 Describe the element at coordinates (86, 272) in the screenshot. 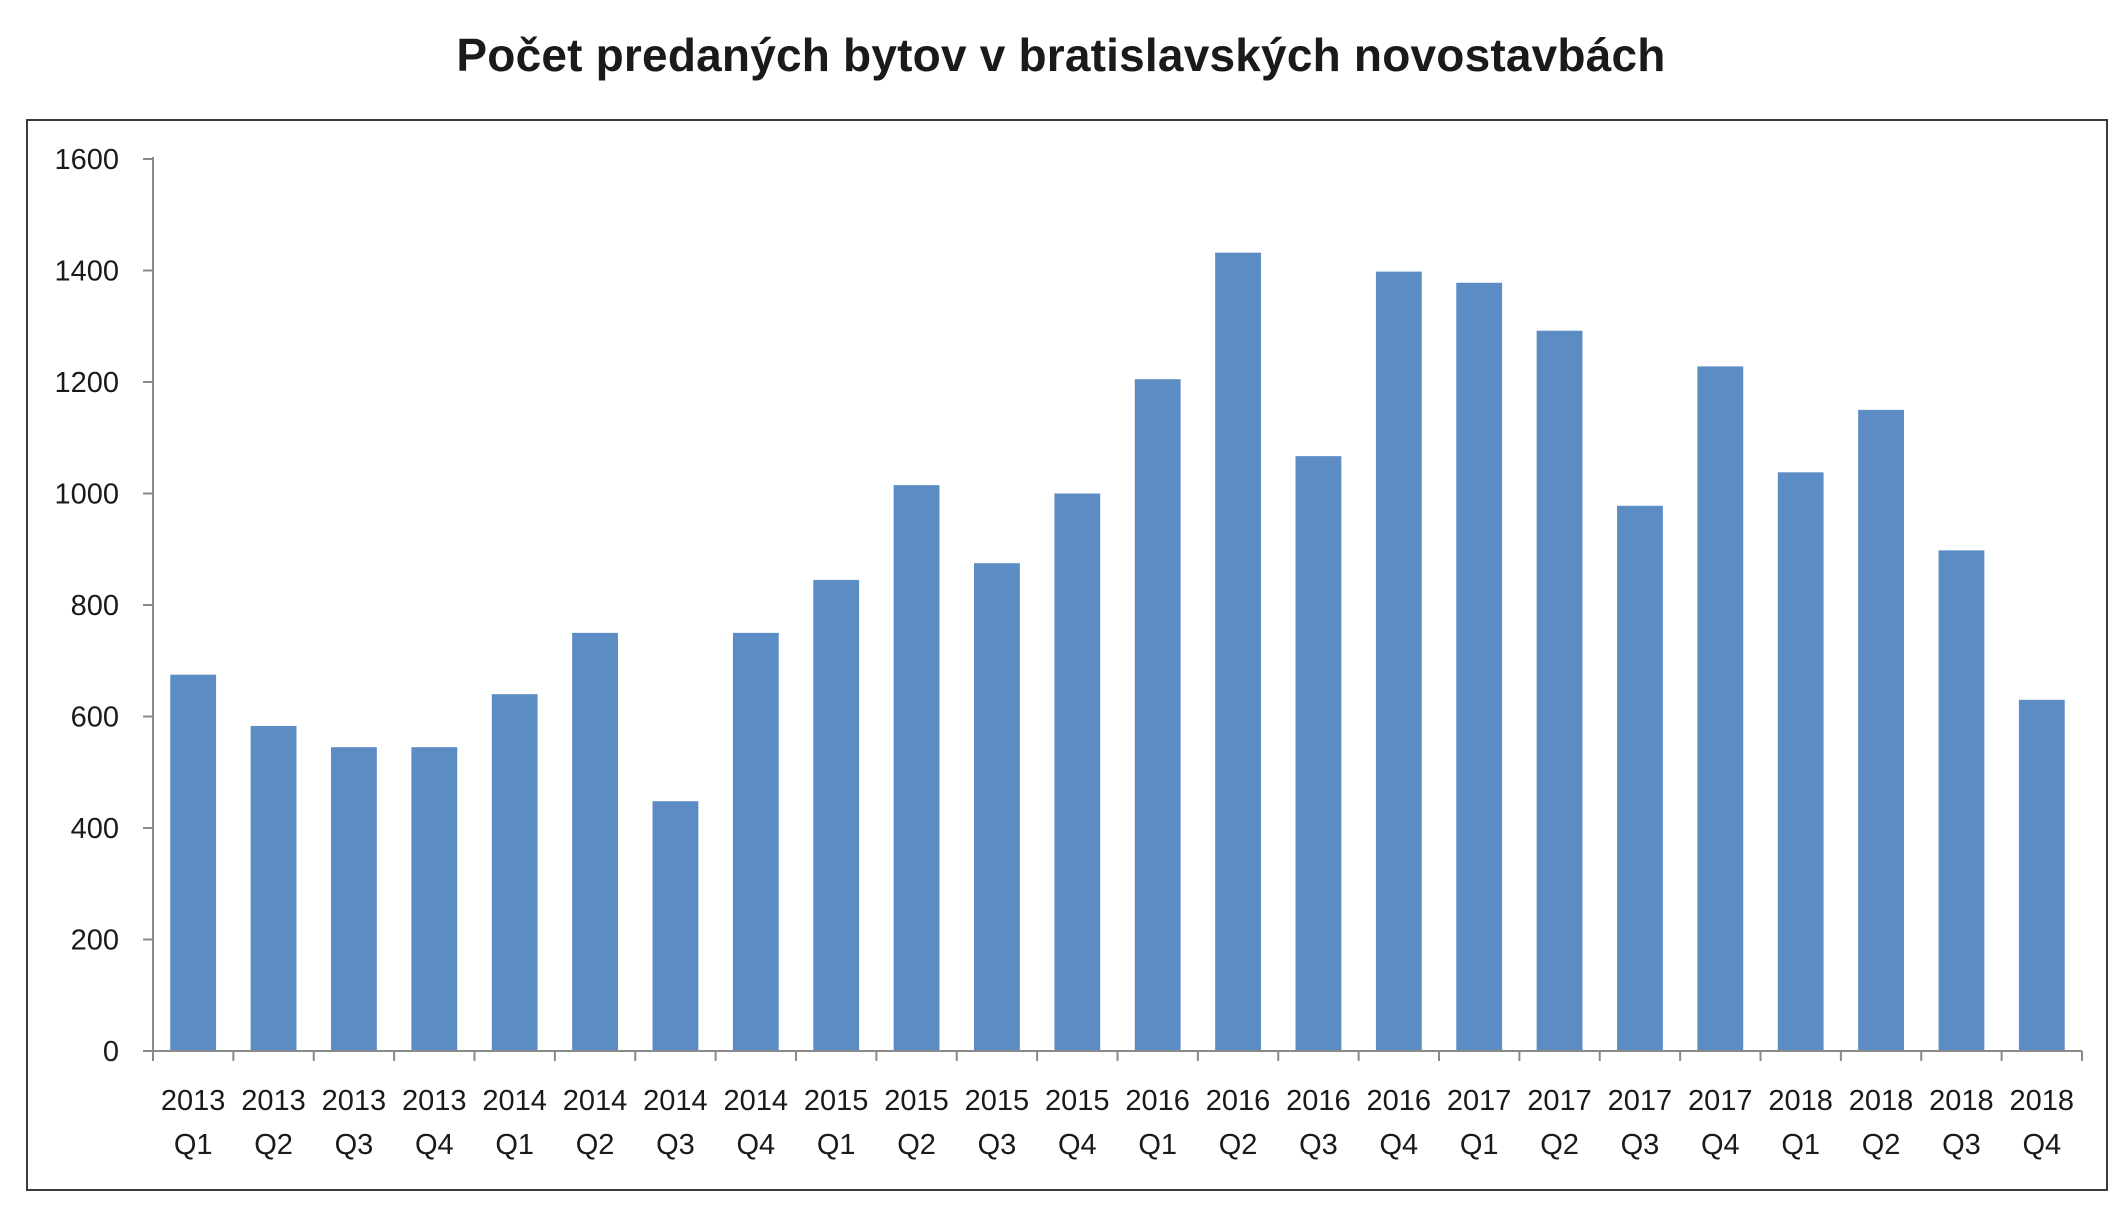

I see `y-tick-label: 1400` at that location.